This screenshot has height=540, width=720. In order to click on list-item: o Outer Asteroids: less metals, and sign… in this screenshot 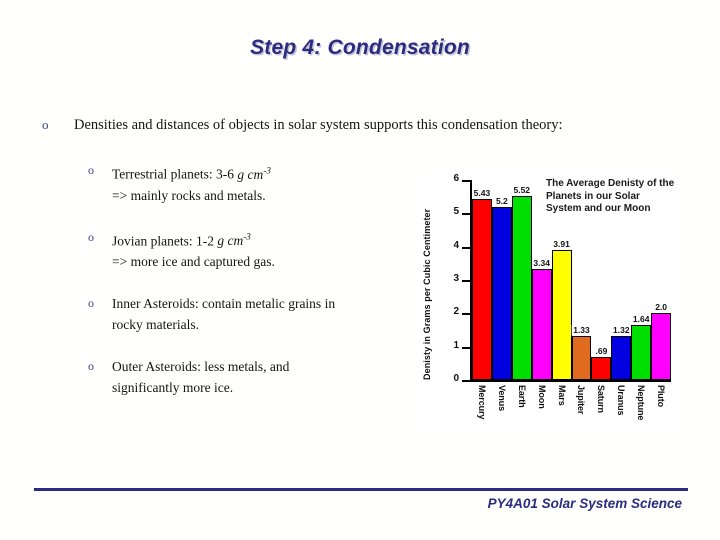, I will do `click(253, 377)`.